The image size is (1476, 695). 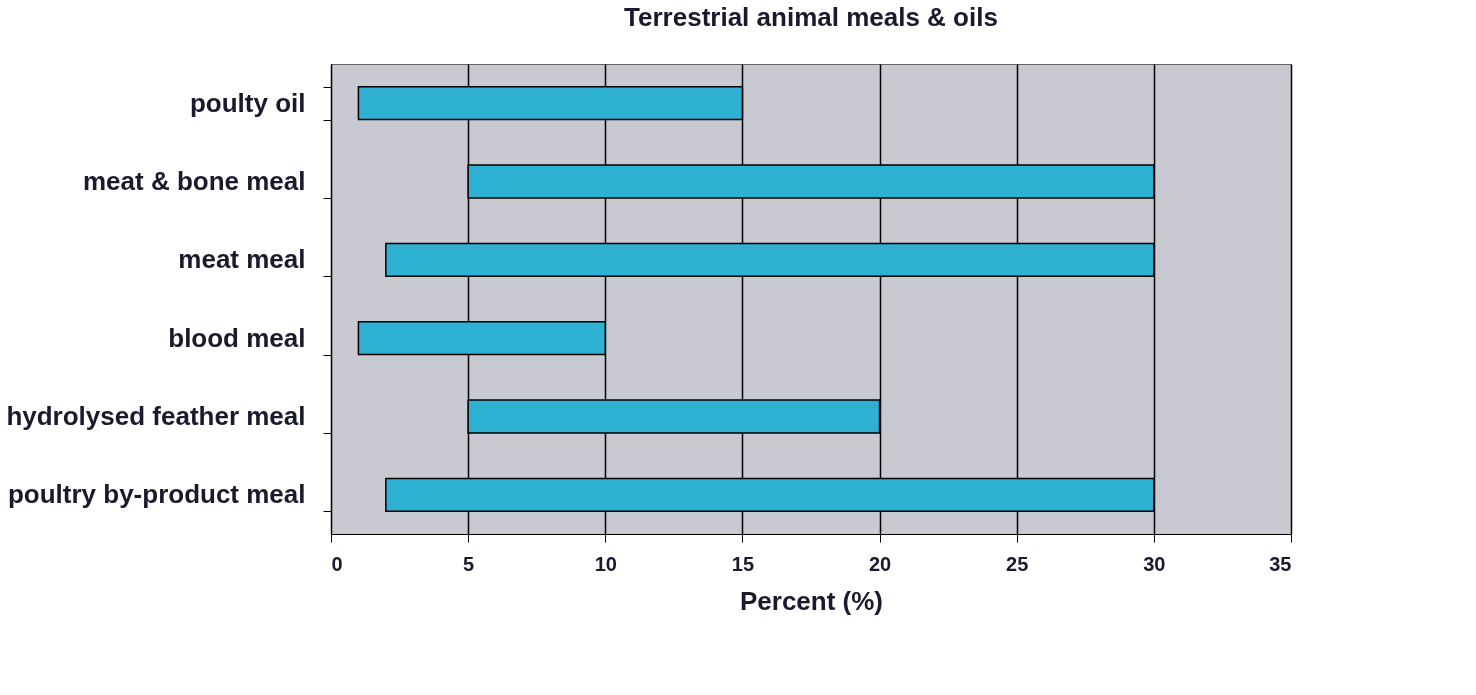 I want to click on y-tick-label: meat & bone meal, so click(x=194, y=181).